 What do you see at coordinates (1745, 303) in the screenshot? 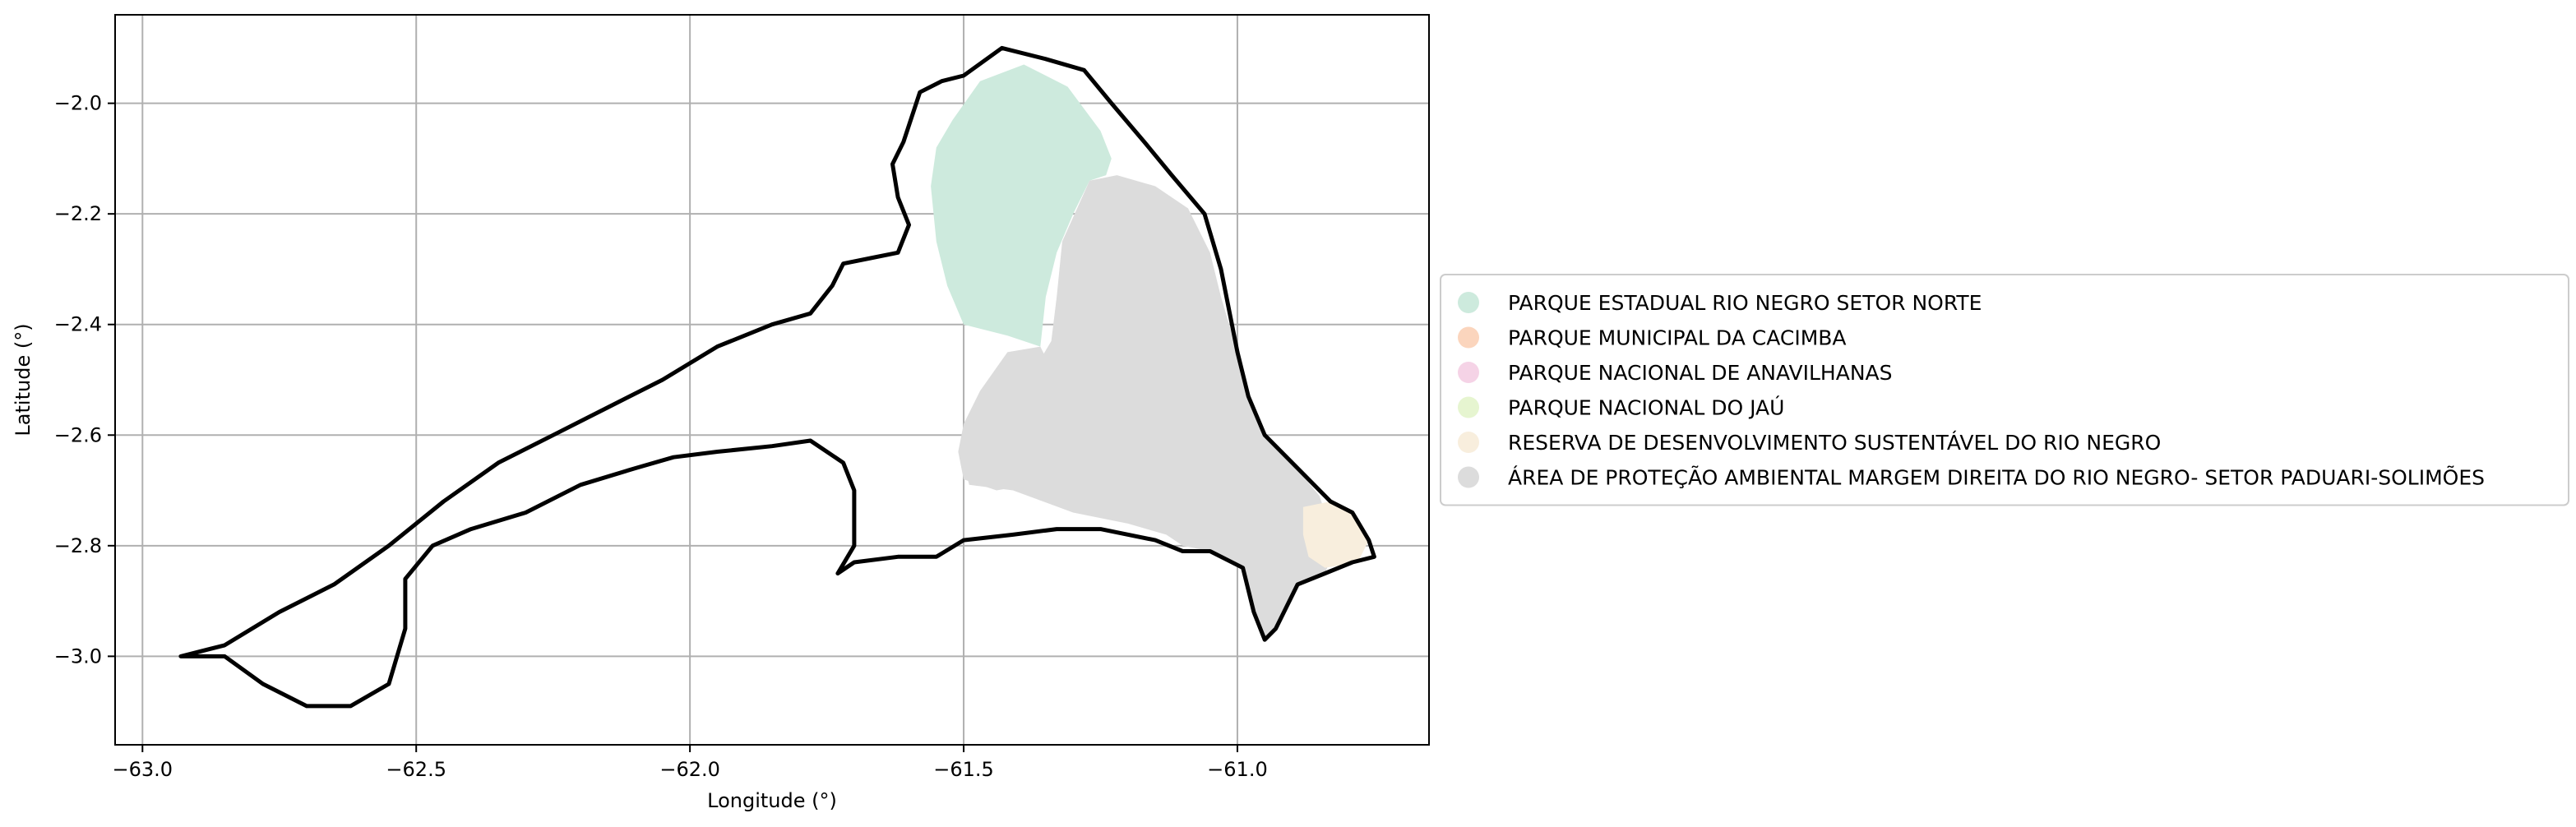
I see `legend-label: PARQUE ESTADUAL RIO NEGRO SETOR NORTE` at bounding box center [1745, 303].